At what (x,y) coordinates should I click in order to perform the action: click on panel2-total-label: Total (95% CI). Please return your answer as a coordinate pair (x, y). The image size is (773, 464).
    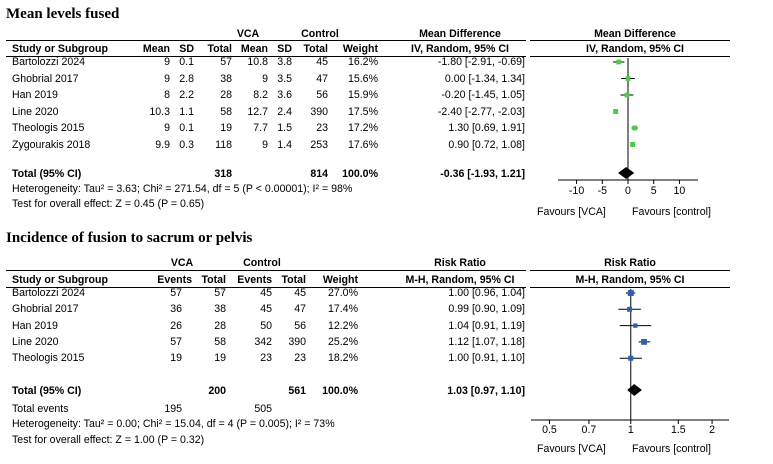
    Looking at the image, I should click on (47, 391).